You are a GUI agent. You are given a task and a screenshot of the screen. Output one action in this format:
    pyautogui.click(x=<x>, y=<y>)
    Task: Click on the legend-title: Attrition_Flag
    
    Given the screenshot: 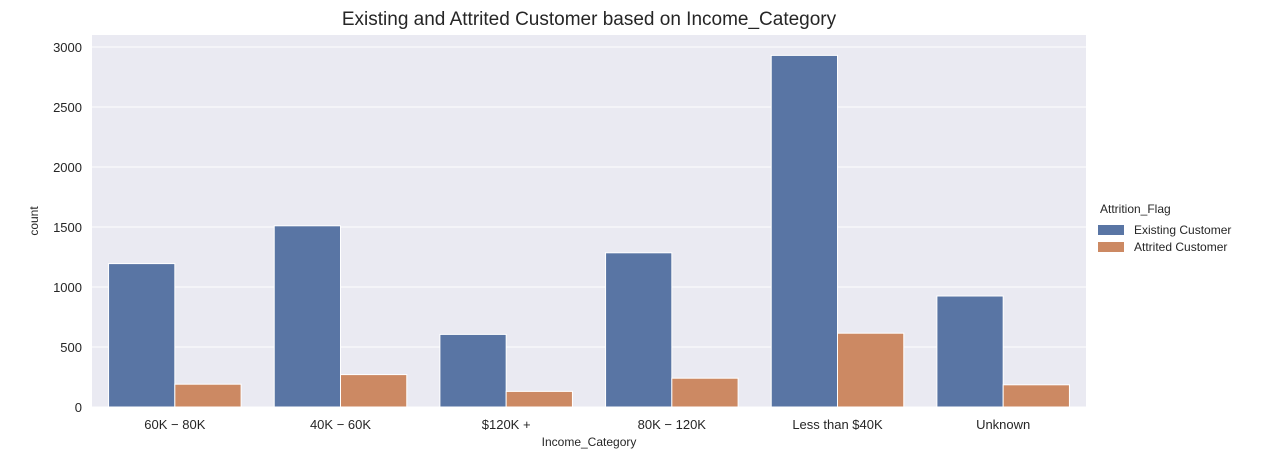 What is the action you would take?
    pyautogui.click(x=1135, y=209)
    